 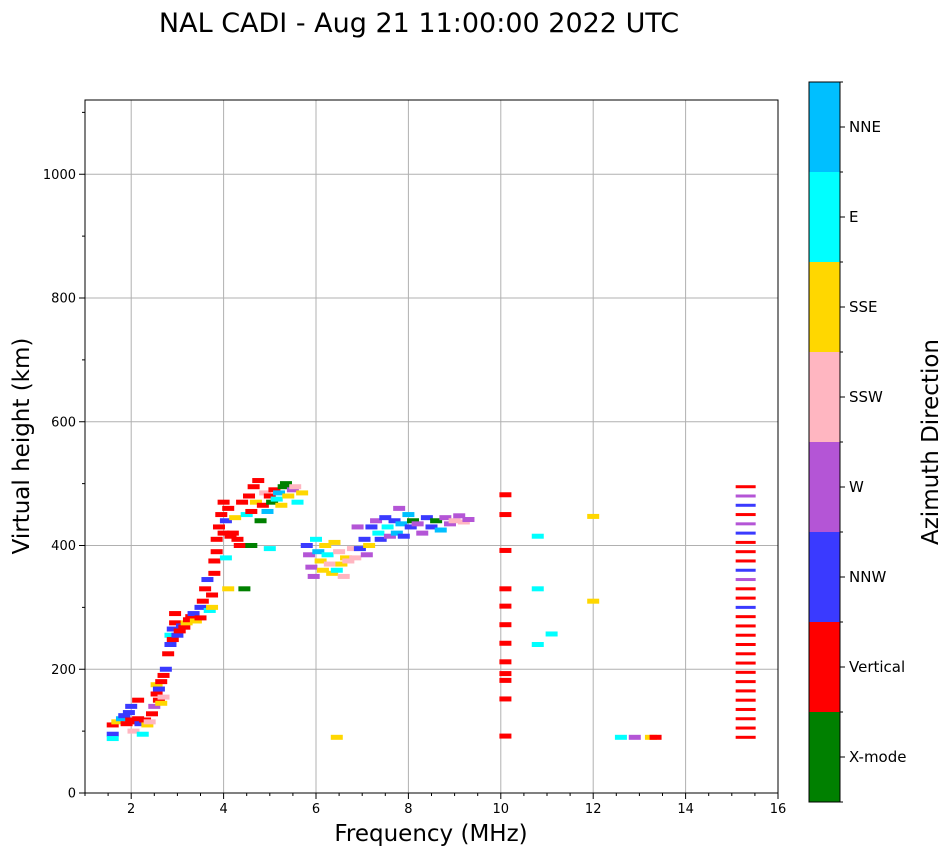 I want to click on colorbar-label-item: SSW, so click(x=866, y=397).